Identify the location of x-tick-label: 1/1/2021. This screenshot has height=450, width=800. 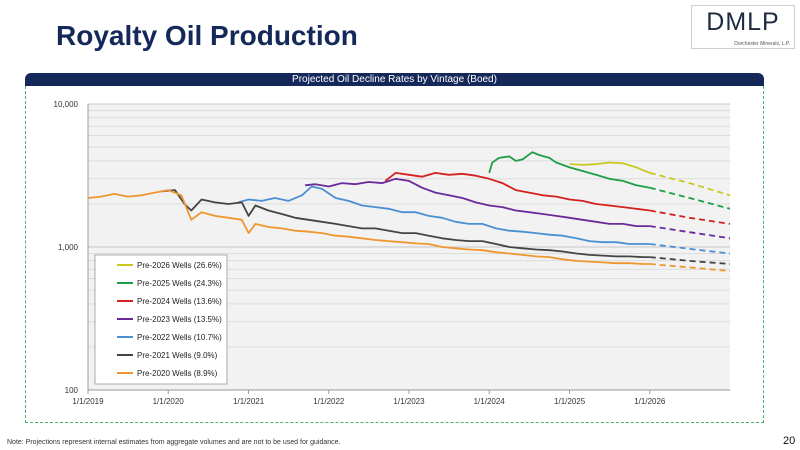
(249, 401).